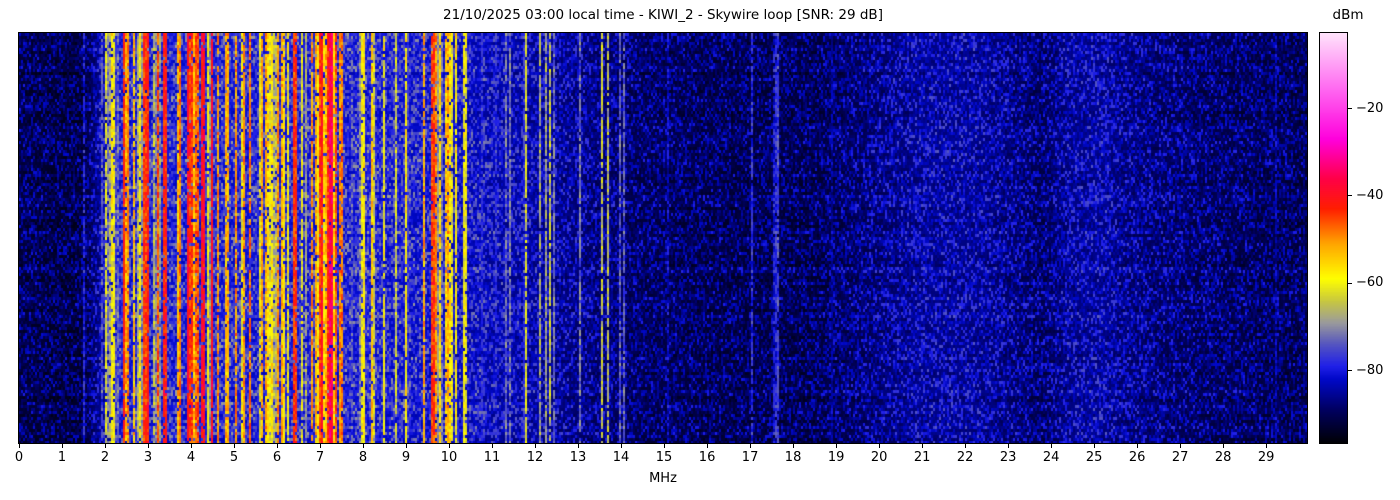 Image resolution: width=1400 pixels, height=500 pixels. I want to click on colorbar-tick-label: −60, so click(1370, 283).